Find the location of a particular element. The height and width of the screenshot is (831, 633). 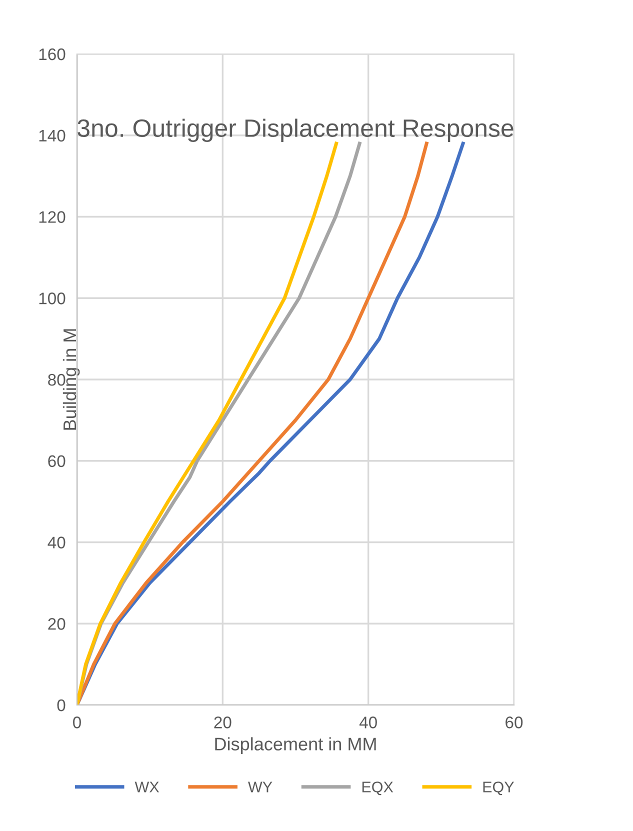

y-tick-label: 60 is located at coordinates (57, 461).